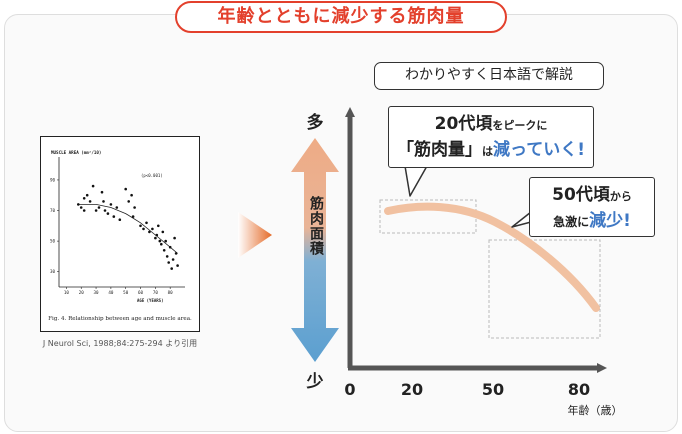  I want to click on x-tick-label: 80, so click(579, 389).